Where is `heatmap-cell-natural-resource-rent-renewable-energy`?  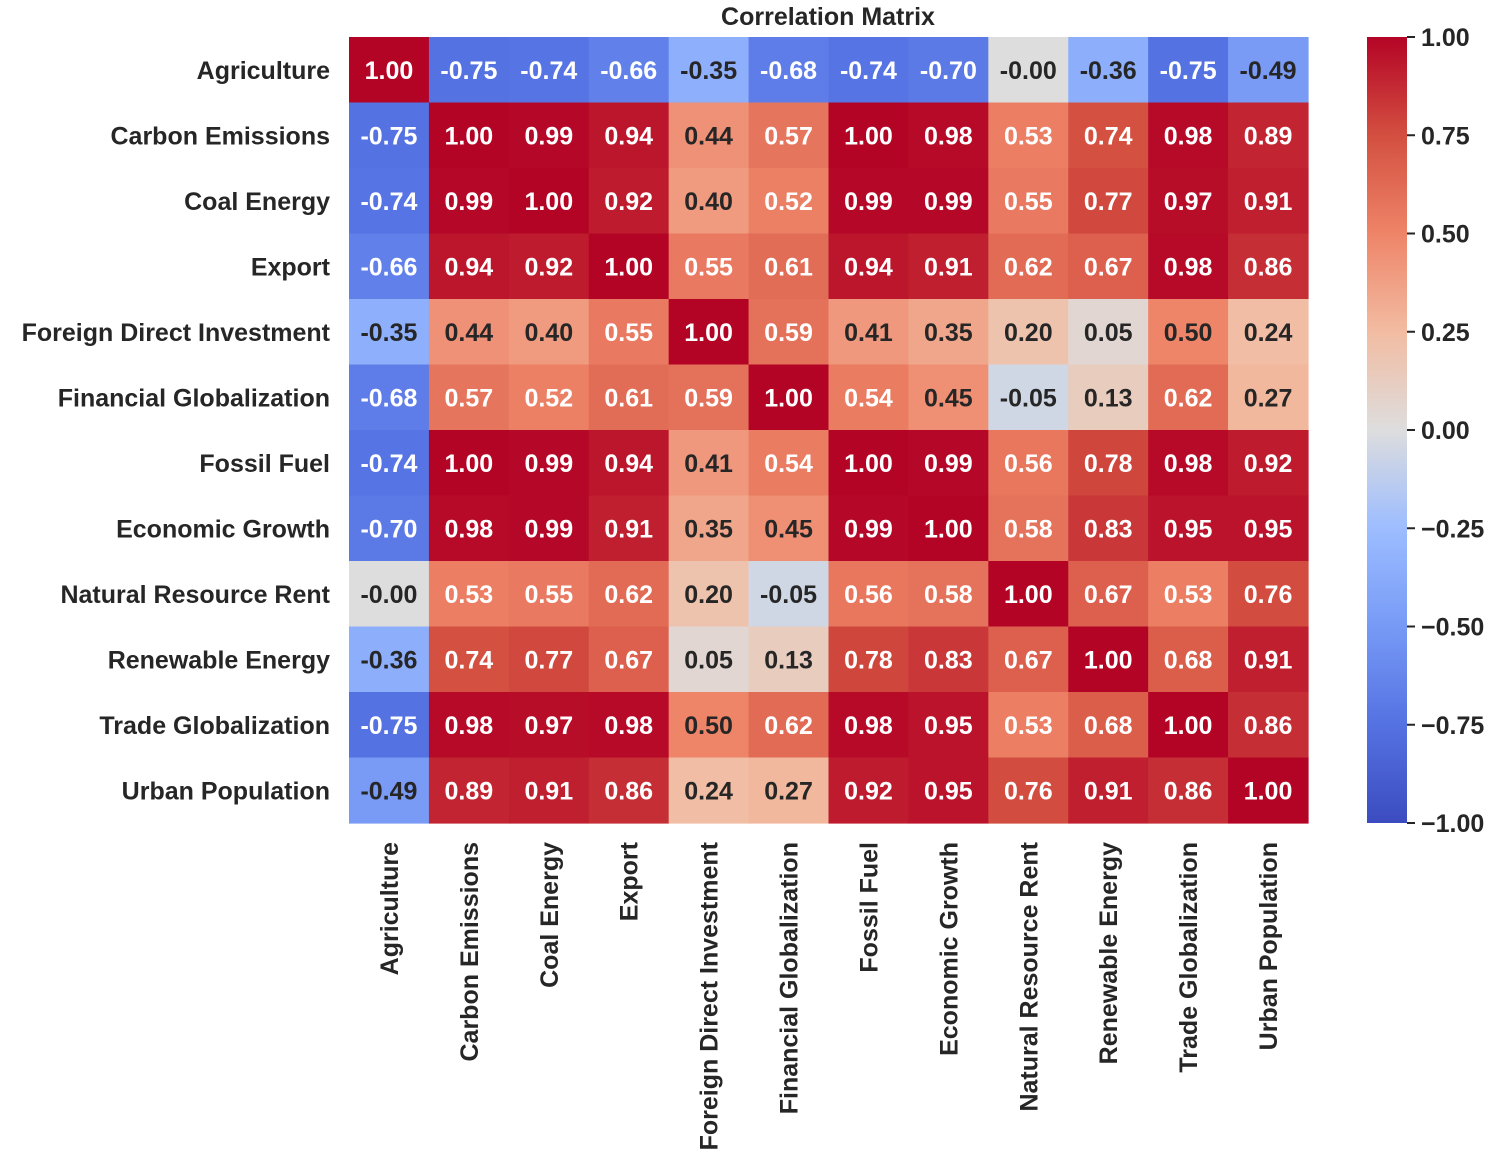 heatmap-cell-natural-resource-rent-renewable-energy is located at coordinates (1108, 594).